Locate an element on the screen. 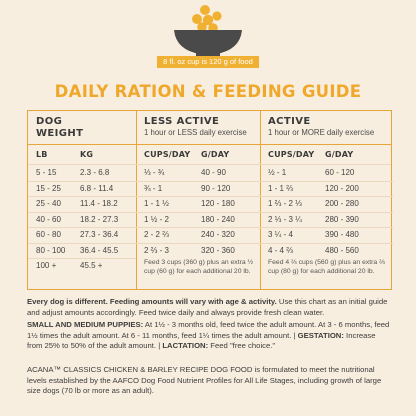 Image resolution: width=416 pixels, height=416 pixels. cell-kg: 36.4 - 45.5 is located at coordinates (99, 250).